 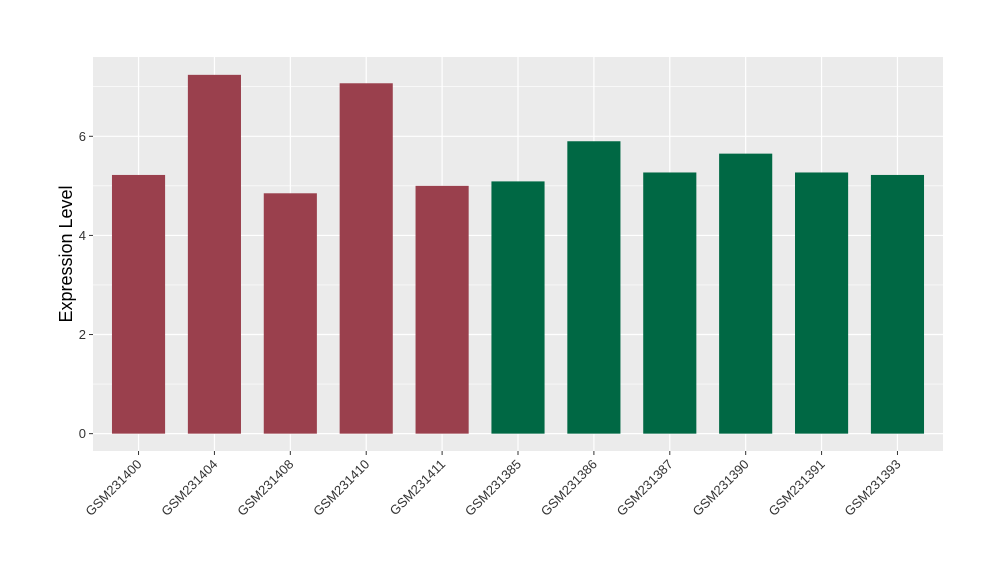 What do you see at coordinates (214, 254) in the screenshot?
I see `bar-gsm231404` at bounding box center [214, 254].